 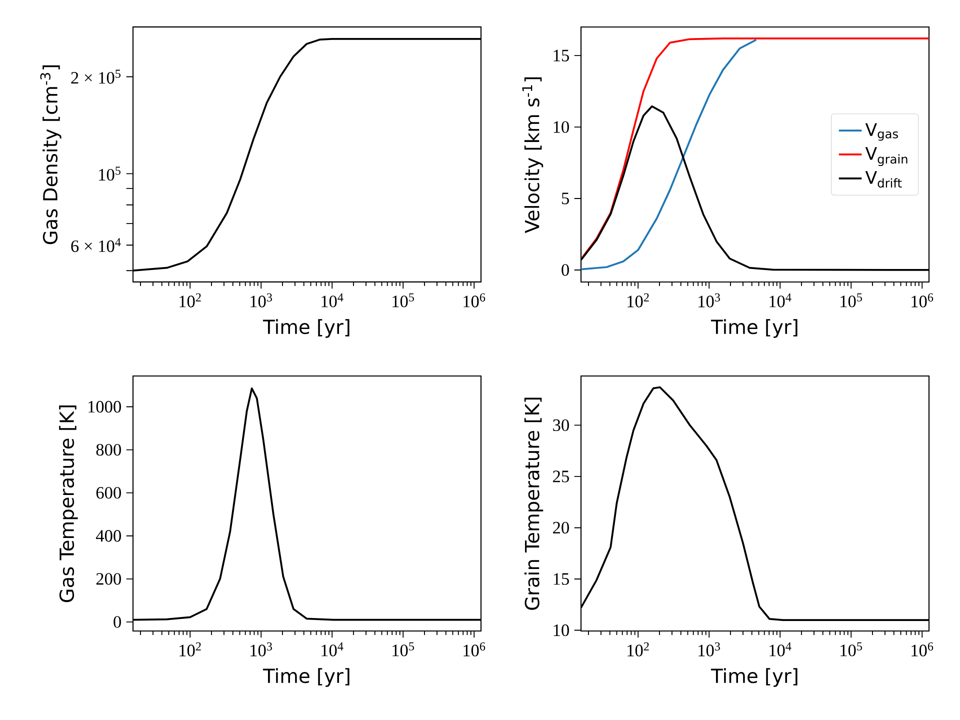 I want to click on legend-label: V$_{gas}$, so click(x=881, y=132).